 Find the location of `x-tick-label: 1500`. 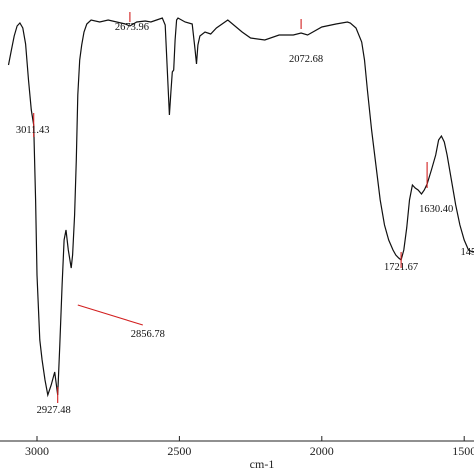

x-tick-label: 1500 is located at coordinates (463, 451).